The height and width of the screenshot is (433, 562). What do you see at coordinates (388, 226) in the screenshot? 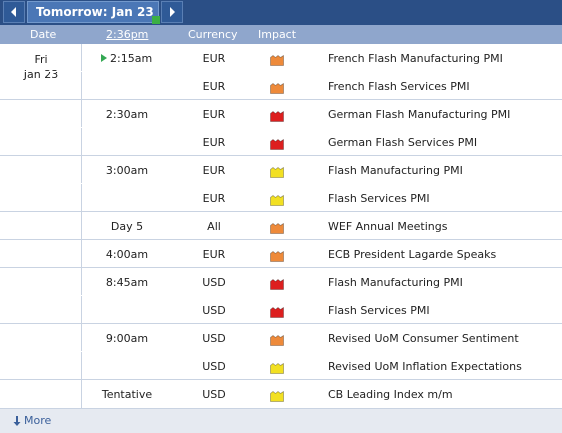
I see `event-title: WEF Annual Meetings` at bounding box center [388, 226].